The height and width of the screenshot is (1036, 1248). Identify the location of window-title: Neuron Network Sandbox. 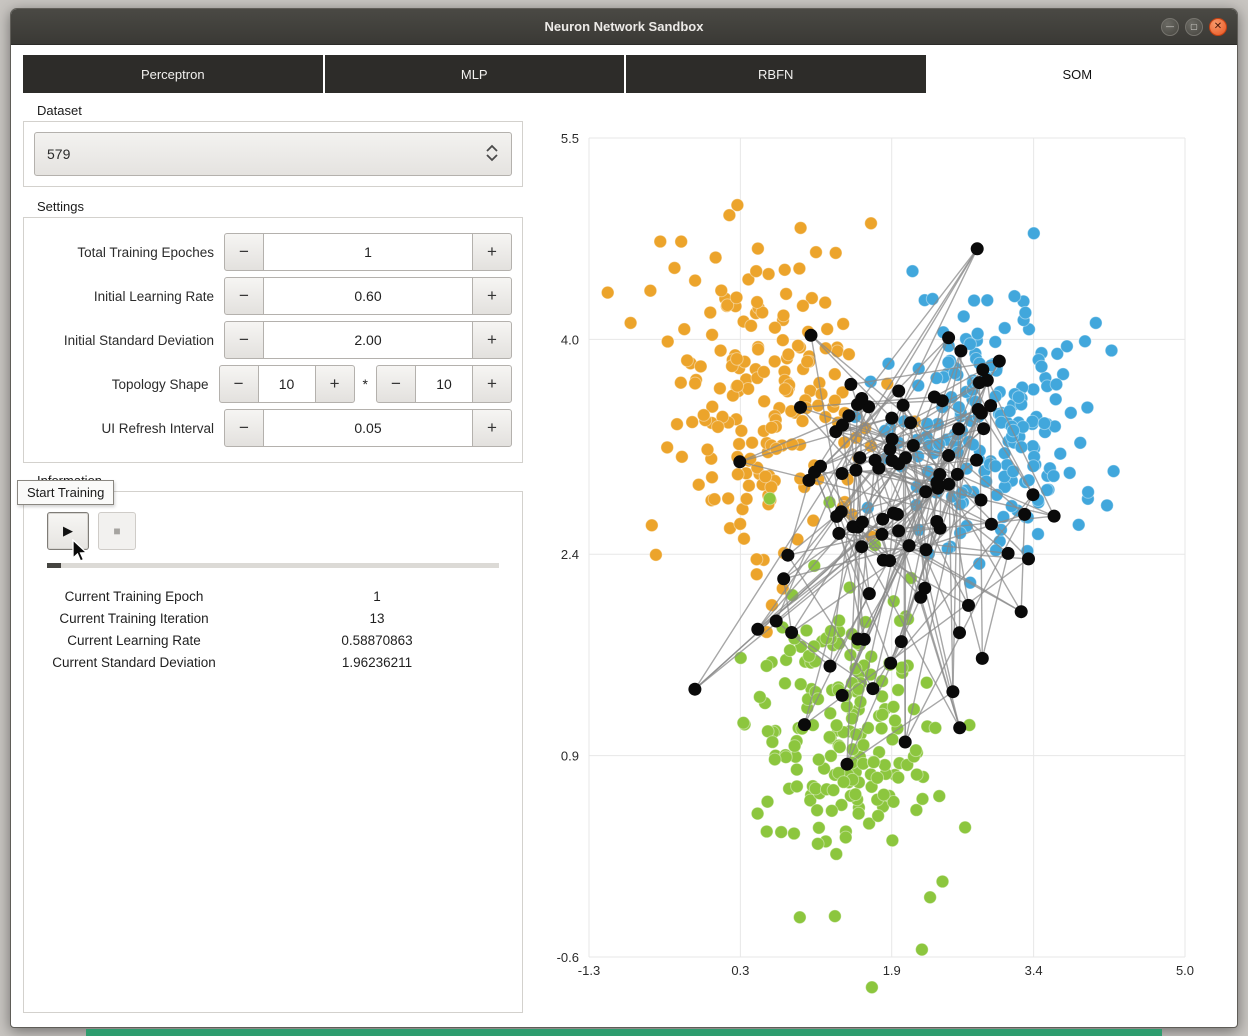
(624, 26).